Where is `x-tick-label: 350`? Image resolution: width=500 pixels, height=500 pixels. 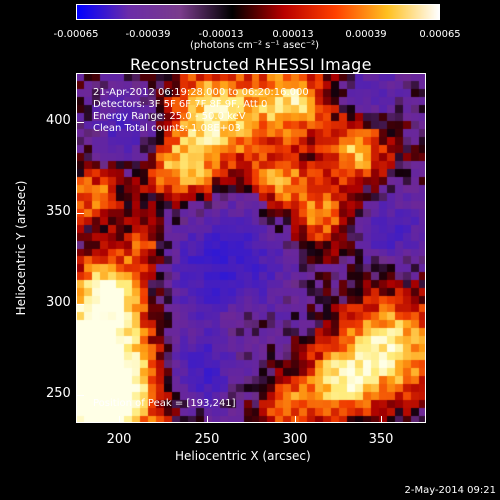 x-tick-label: 350 is located at coordinates (381, 439).